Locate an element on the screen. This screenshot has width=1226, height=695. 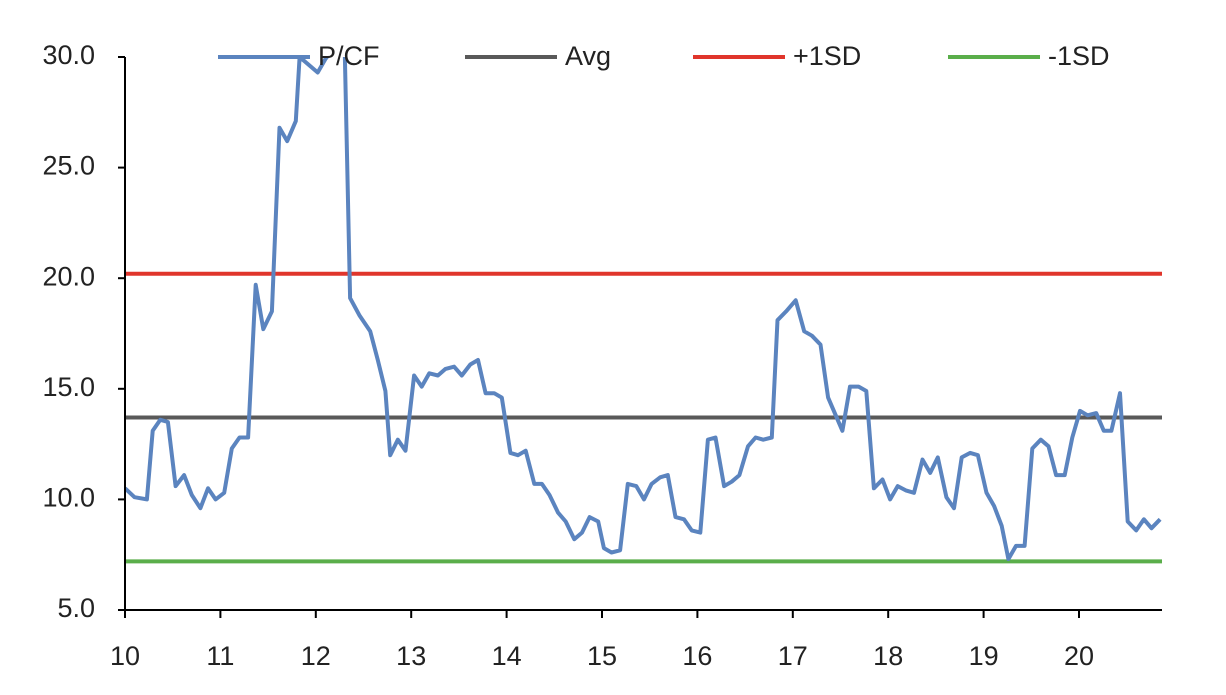
y-tick-label: 20.0 is located at coordinates (68, 276).